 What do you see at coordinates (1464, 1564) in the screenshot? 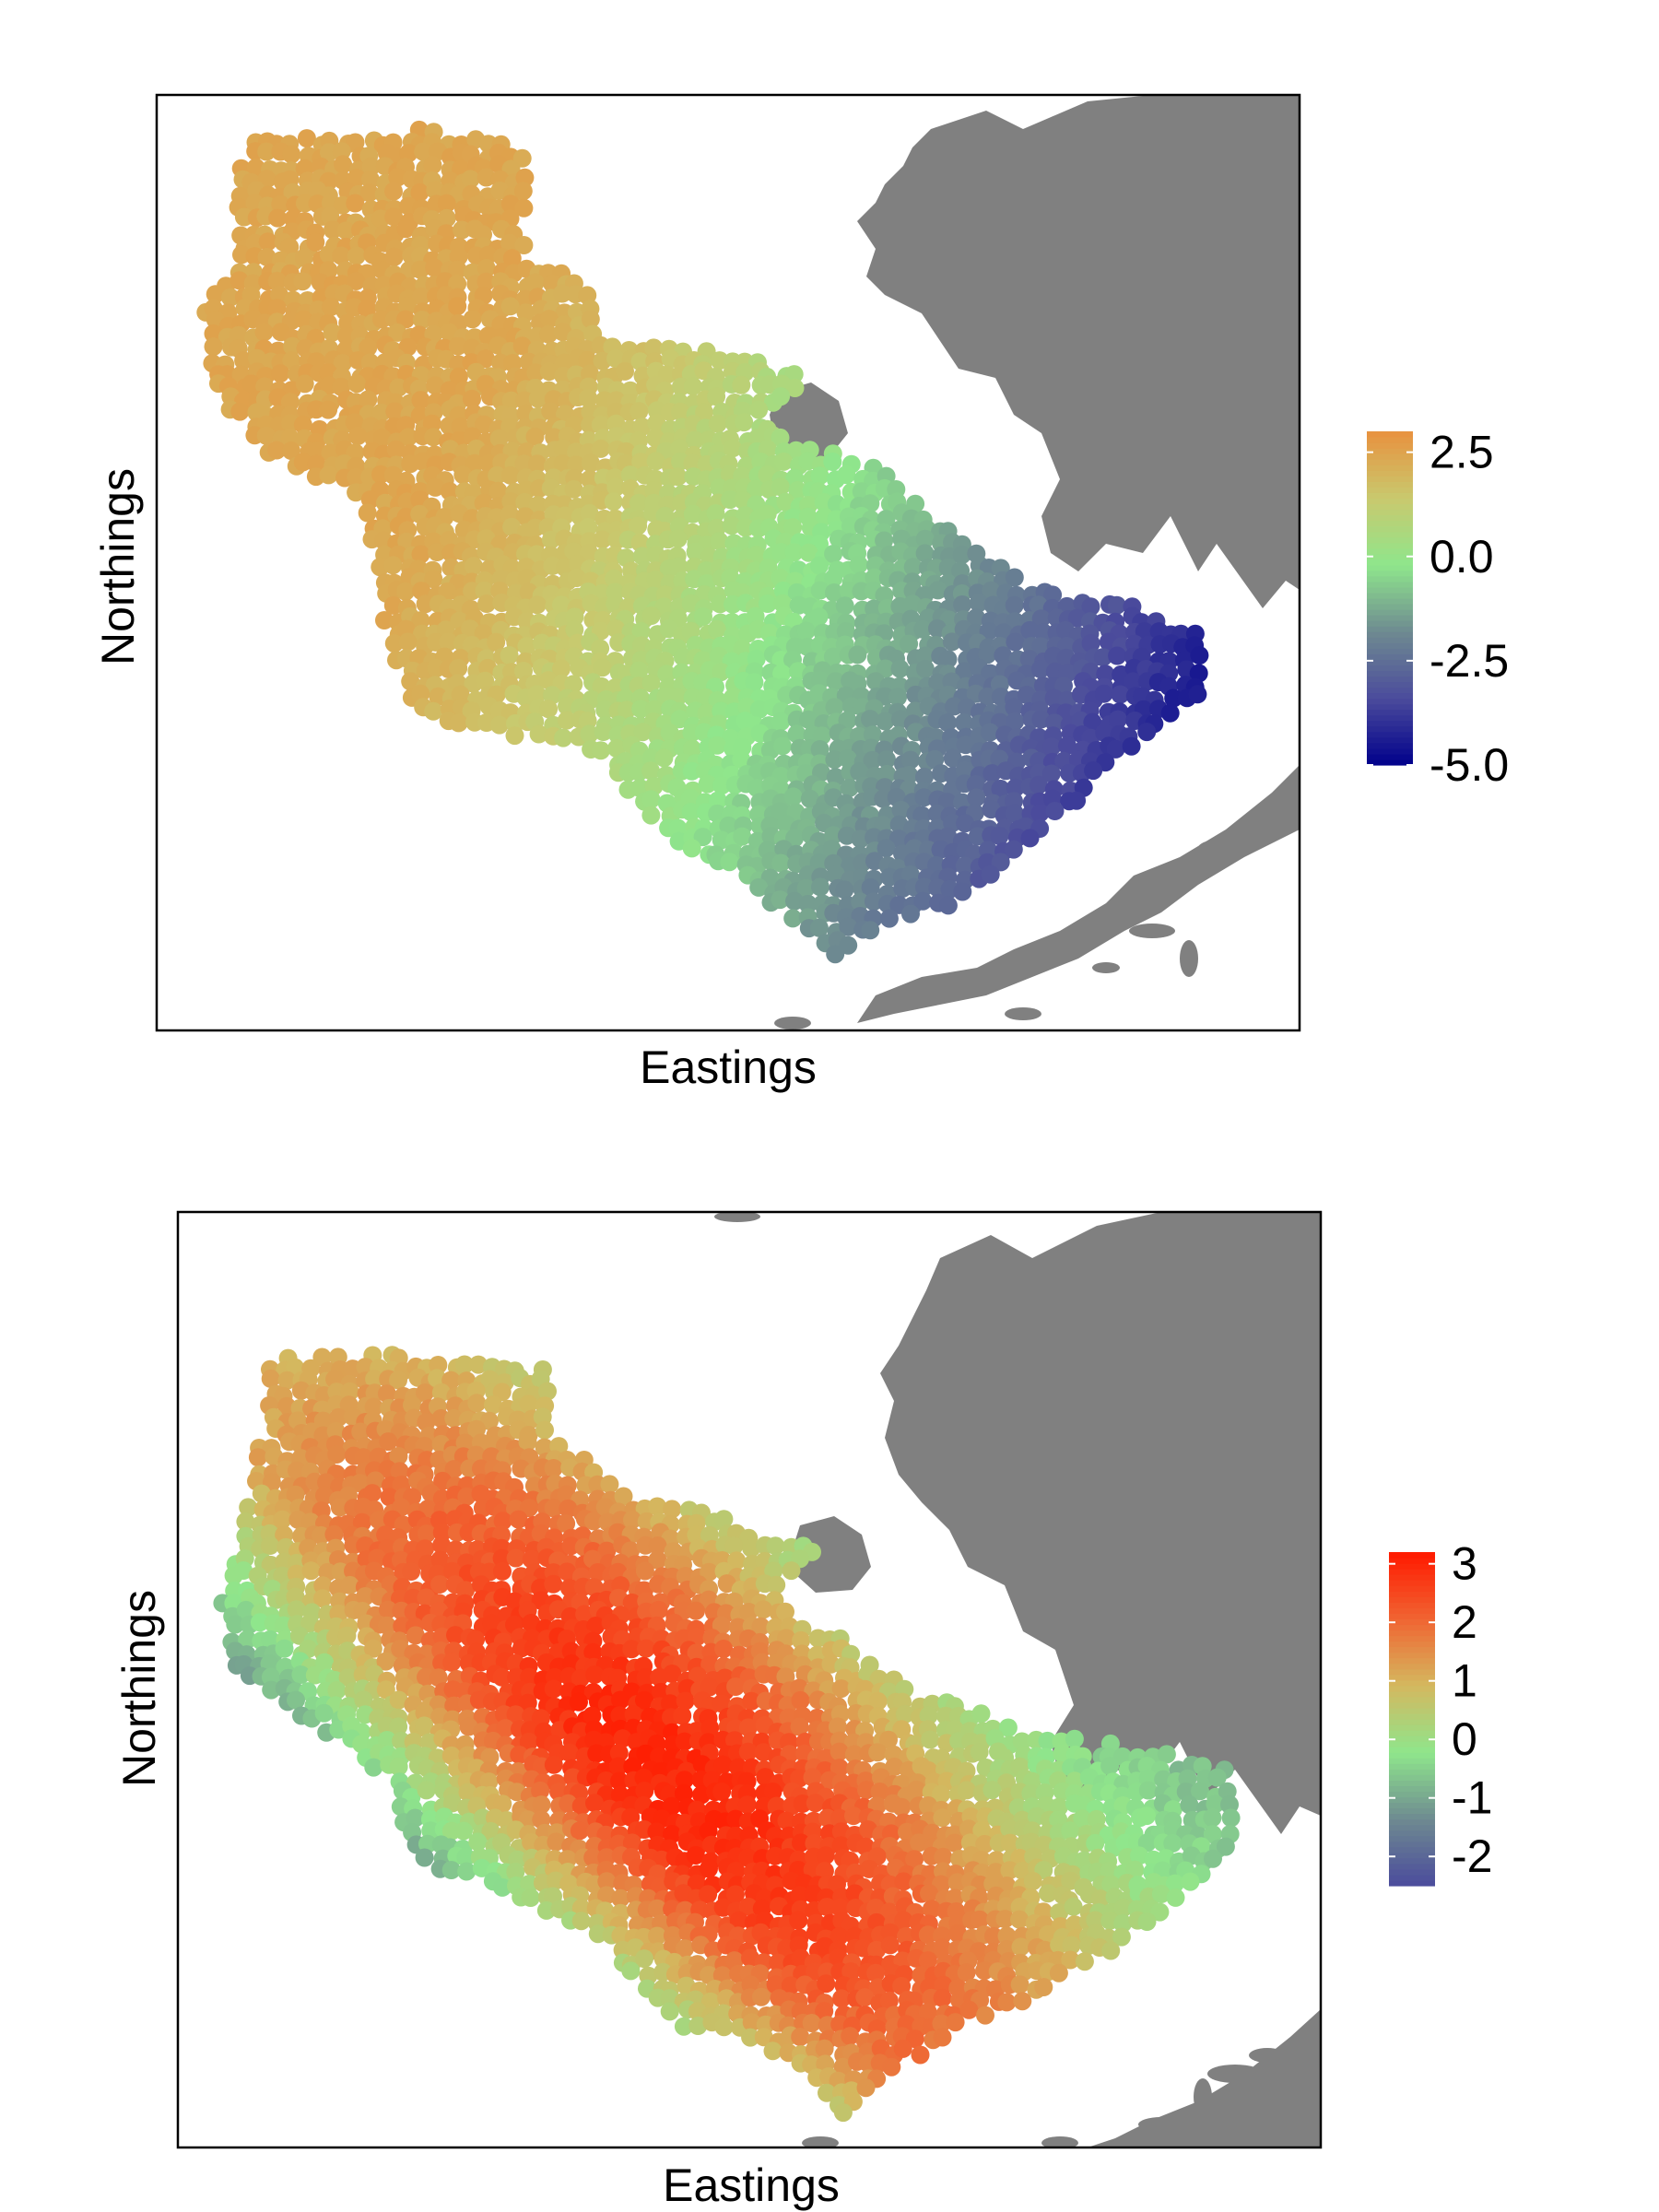
I see `legend-tick-label: 3` at bounding box center [1464, 1564].